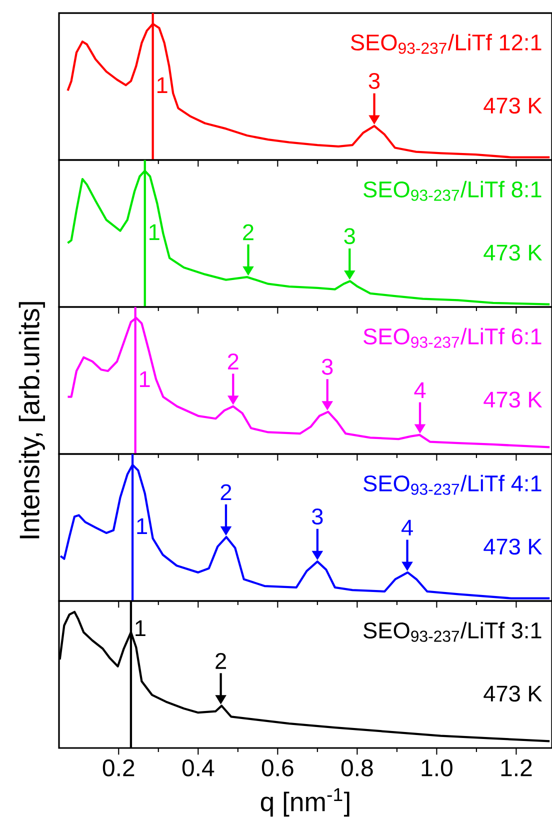 This screenshot has width=552, height=840. What do you see at coordinates (453, 338) in the screenshot?
I see `chart-title: SEO$_{93-237}$/LiTf 6:1` at bounding box center [453, 338].